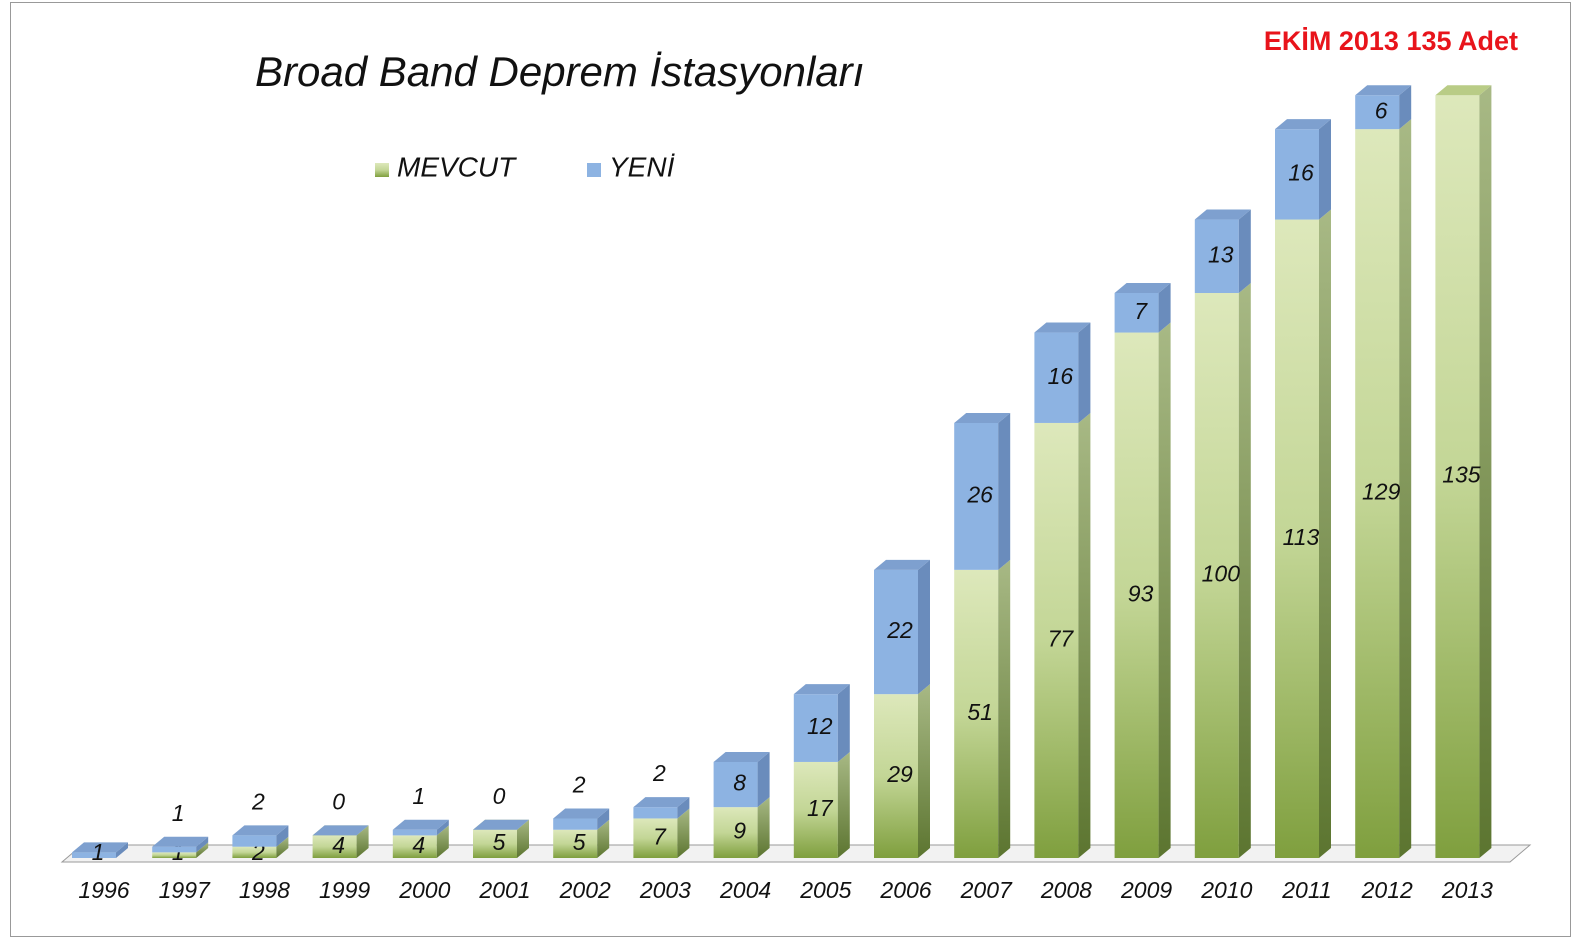  Describe the element at coordinates (1306, 890) in the screenshot. I see `x-tick-label: 2011` at that location.